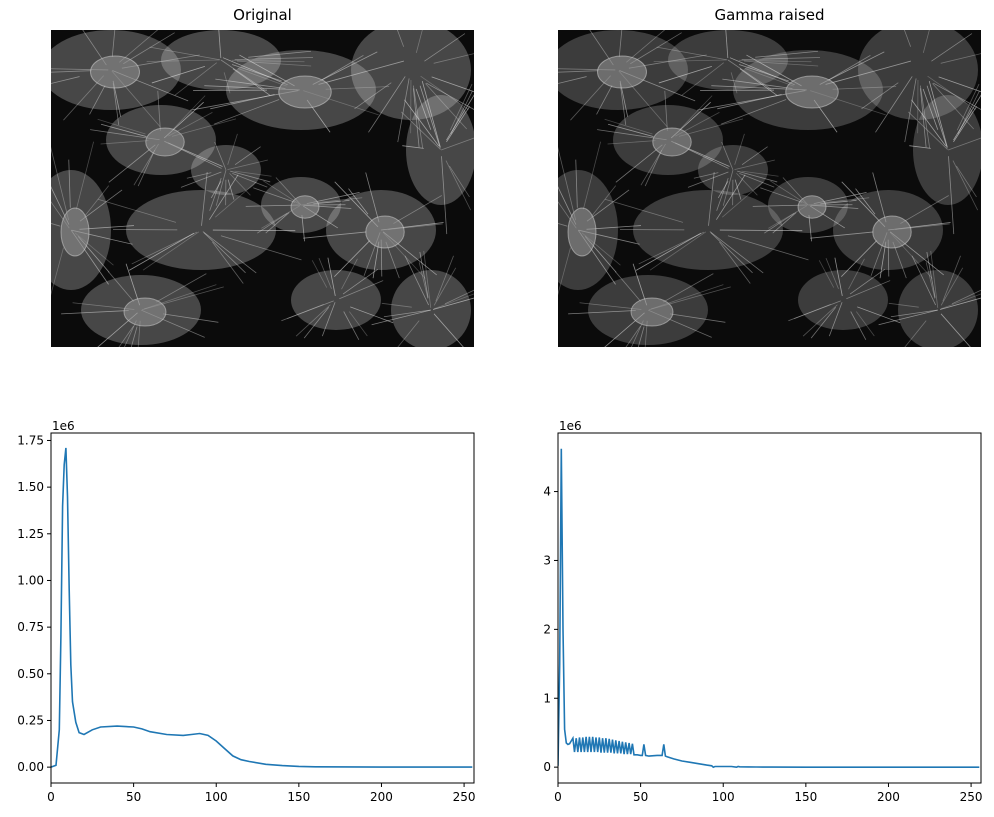 The width and height of the screenshot is (994, 817). What do you see at coordinates (30, 440) in the screenshot?
I see `y-tick-label: 1.75` at bounding box center [30, 440].